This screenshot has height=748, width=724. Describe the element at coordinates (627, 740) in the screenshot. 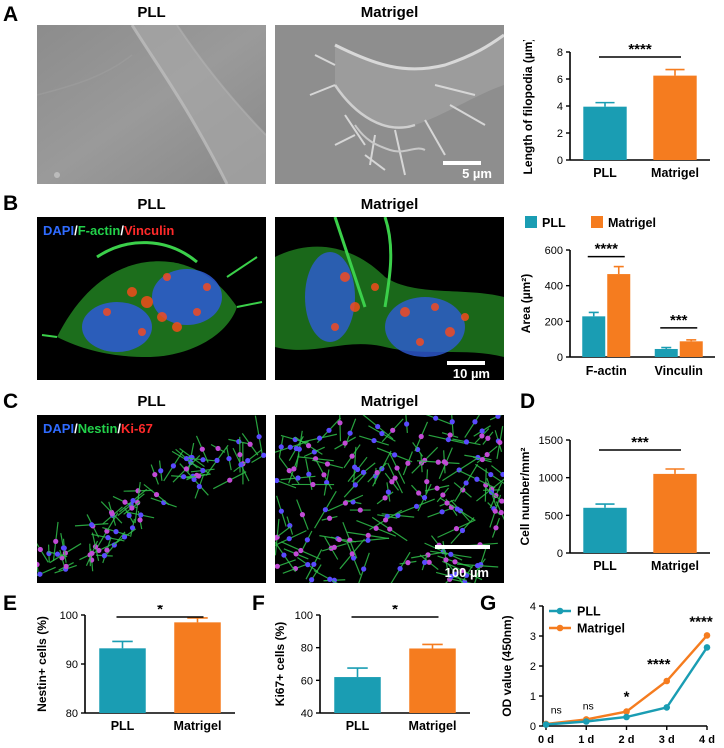

I see `x-tick-label: 2 d` at that location.